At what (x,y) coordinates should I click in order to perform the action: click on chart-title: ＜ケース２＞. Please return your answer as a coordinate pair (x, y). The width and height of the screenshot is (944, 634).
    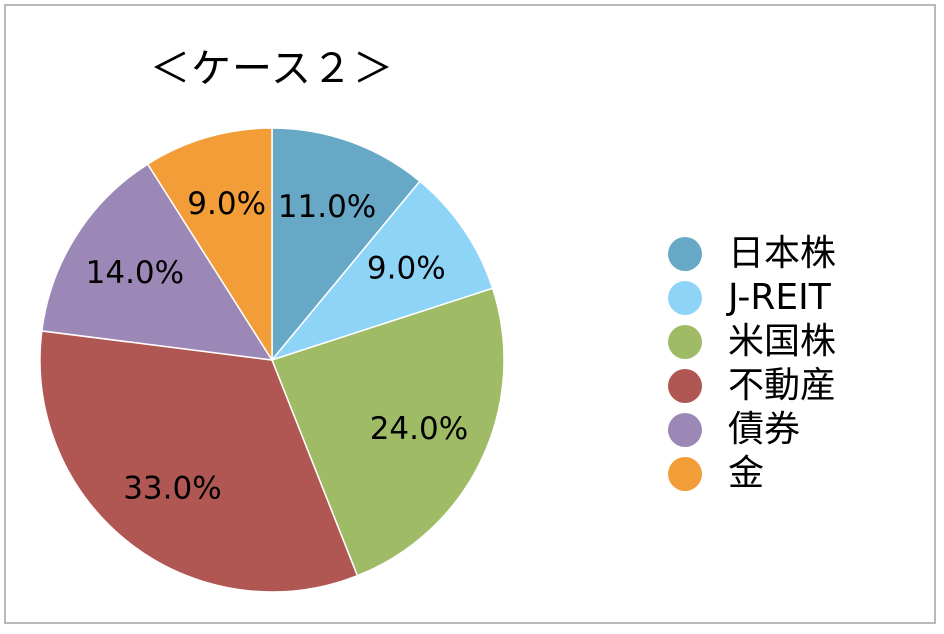
    Looking at the image, I should click on (272, 69).